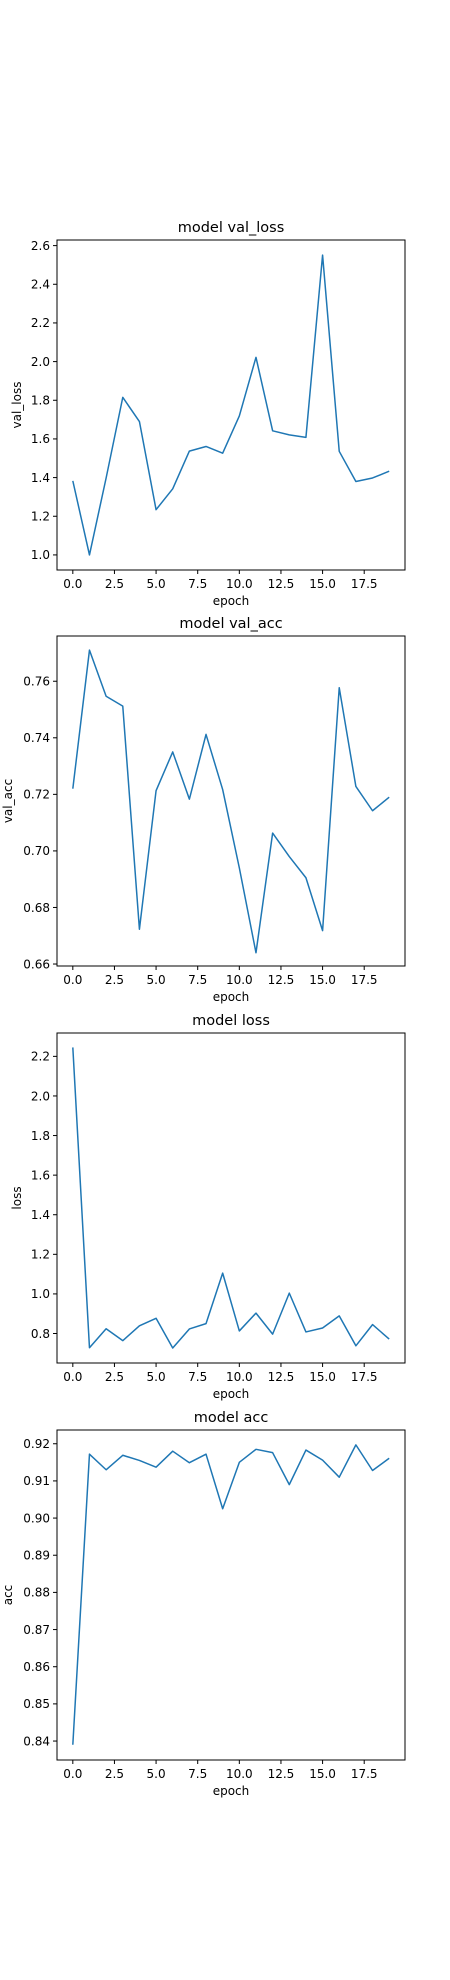  I want to click on y-tick-label: 0.87, so click(36, 1630).